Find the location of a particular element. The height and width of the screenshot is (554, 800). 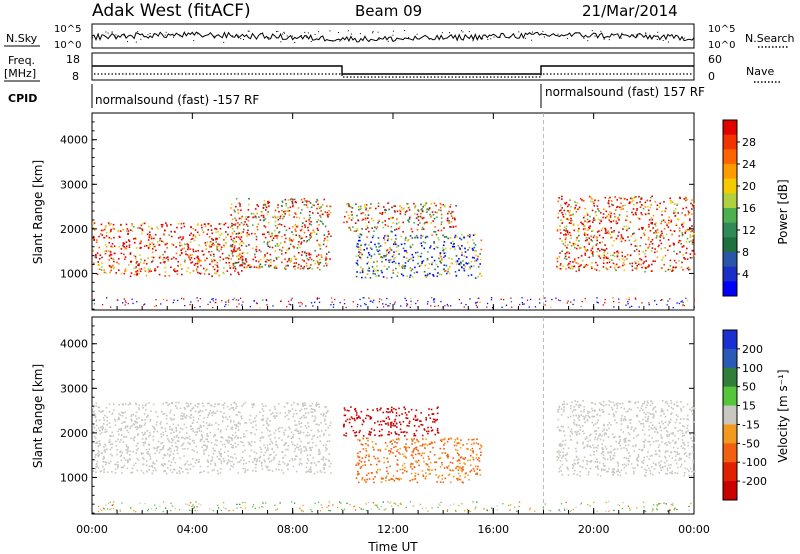

freq-label-line1: Freq. is located at coordinates (21, 60).